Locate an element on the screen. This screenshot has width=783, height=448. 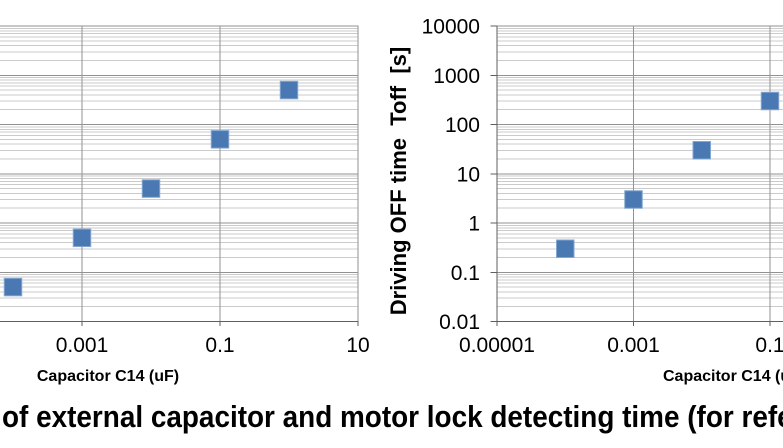
y-tick-label: 0.1 is located at coordinates (465, 273).